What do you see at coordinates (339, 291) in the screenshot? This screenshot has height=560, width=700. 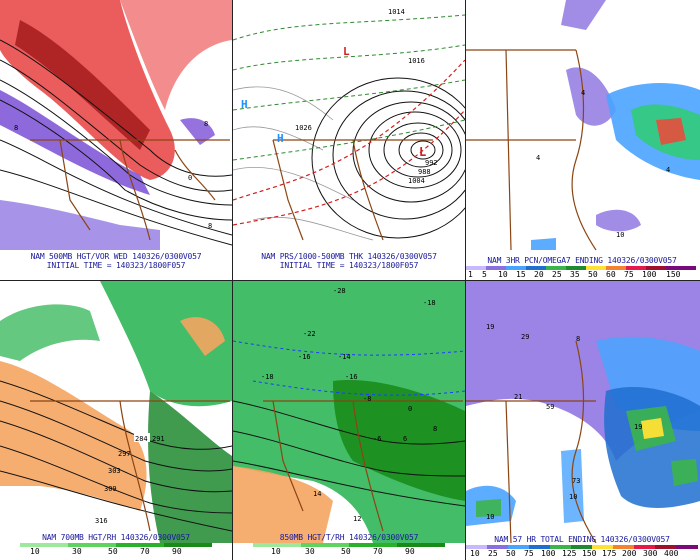 I see `temp-label: -28` at bounding box center [339, 291].